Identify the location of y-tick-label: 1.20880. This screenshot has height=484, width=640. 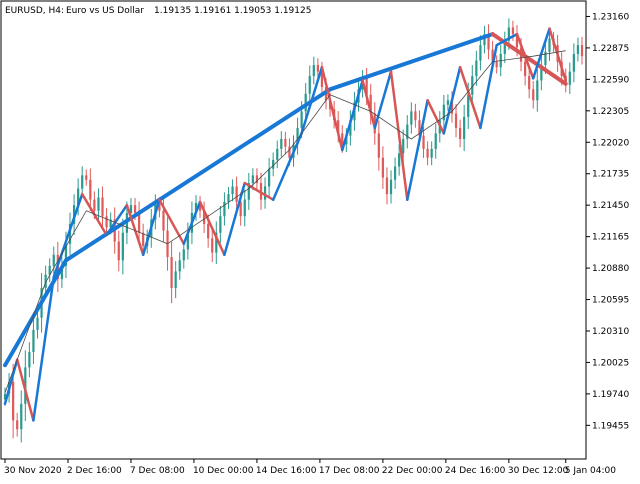
(610, 269).